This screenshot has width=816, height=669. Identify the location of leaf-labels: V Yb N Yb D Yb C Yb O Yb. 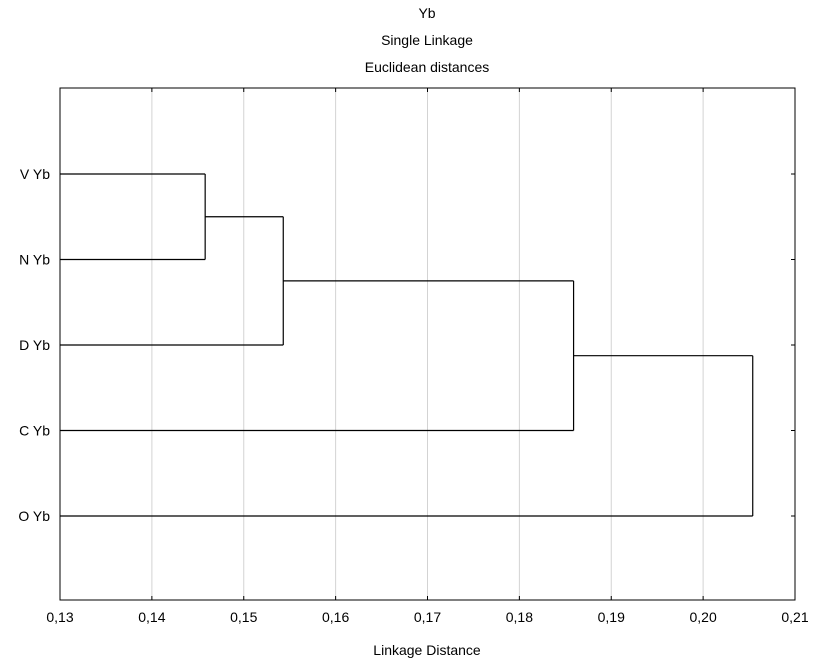
(34, 345).